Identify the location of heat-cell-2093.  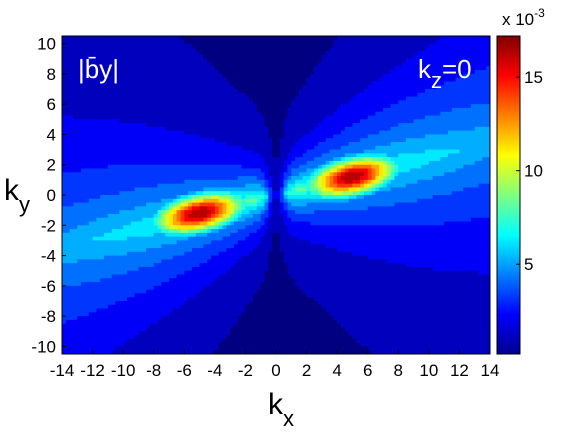
(156, 329).